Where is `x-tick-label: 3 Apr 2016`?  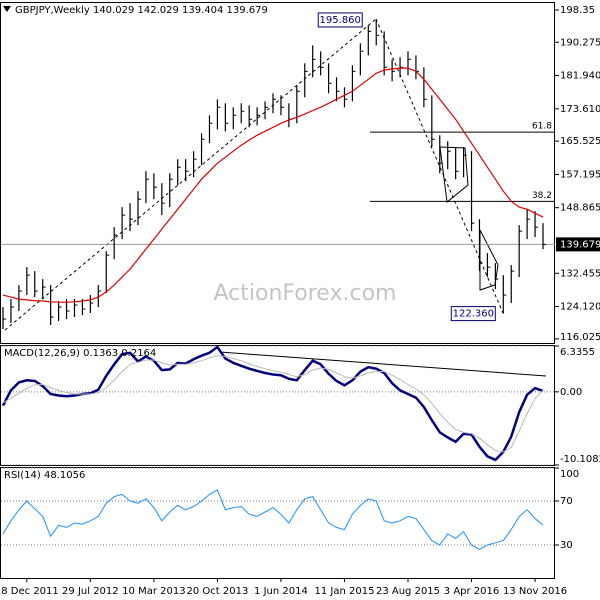 x-tick-label: 3 Apr 2016 is located at coordinates (471, 591).